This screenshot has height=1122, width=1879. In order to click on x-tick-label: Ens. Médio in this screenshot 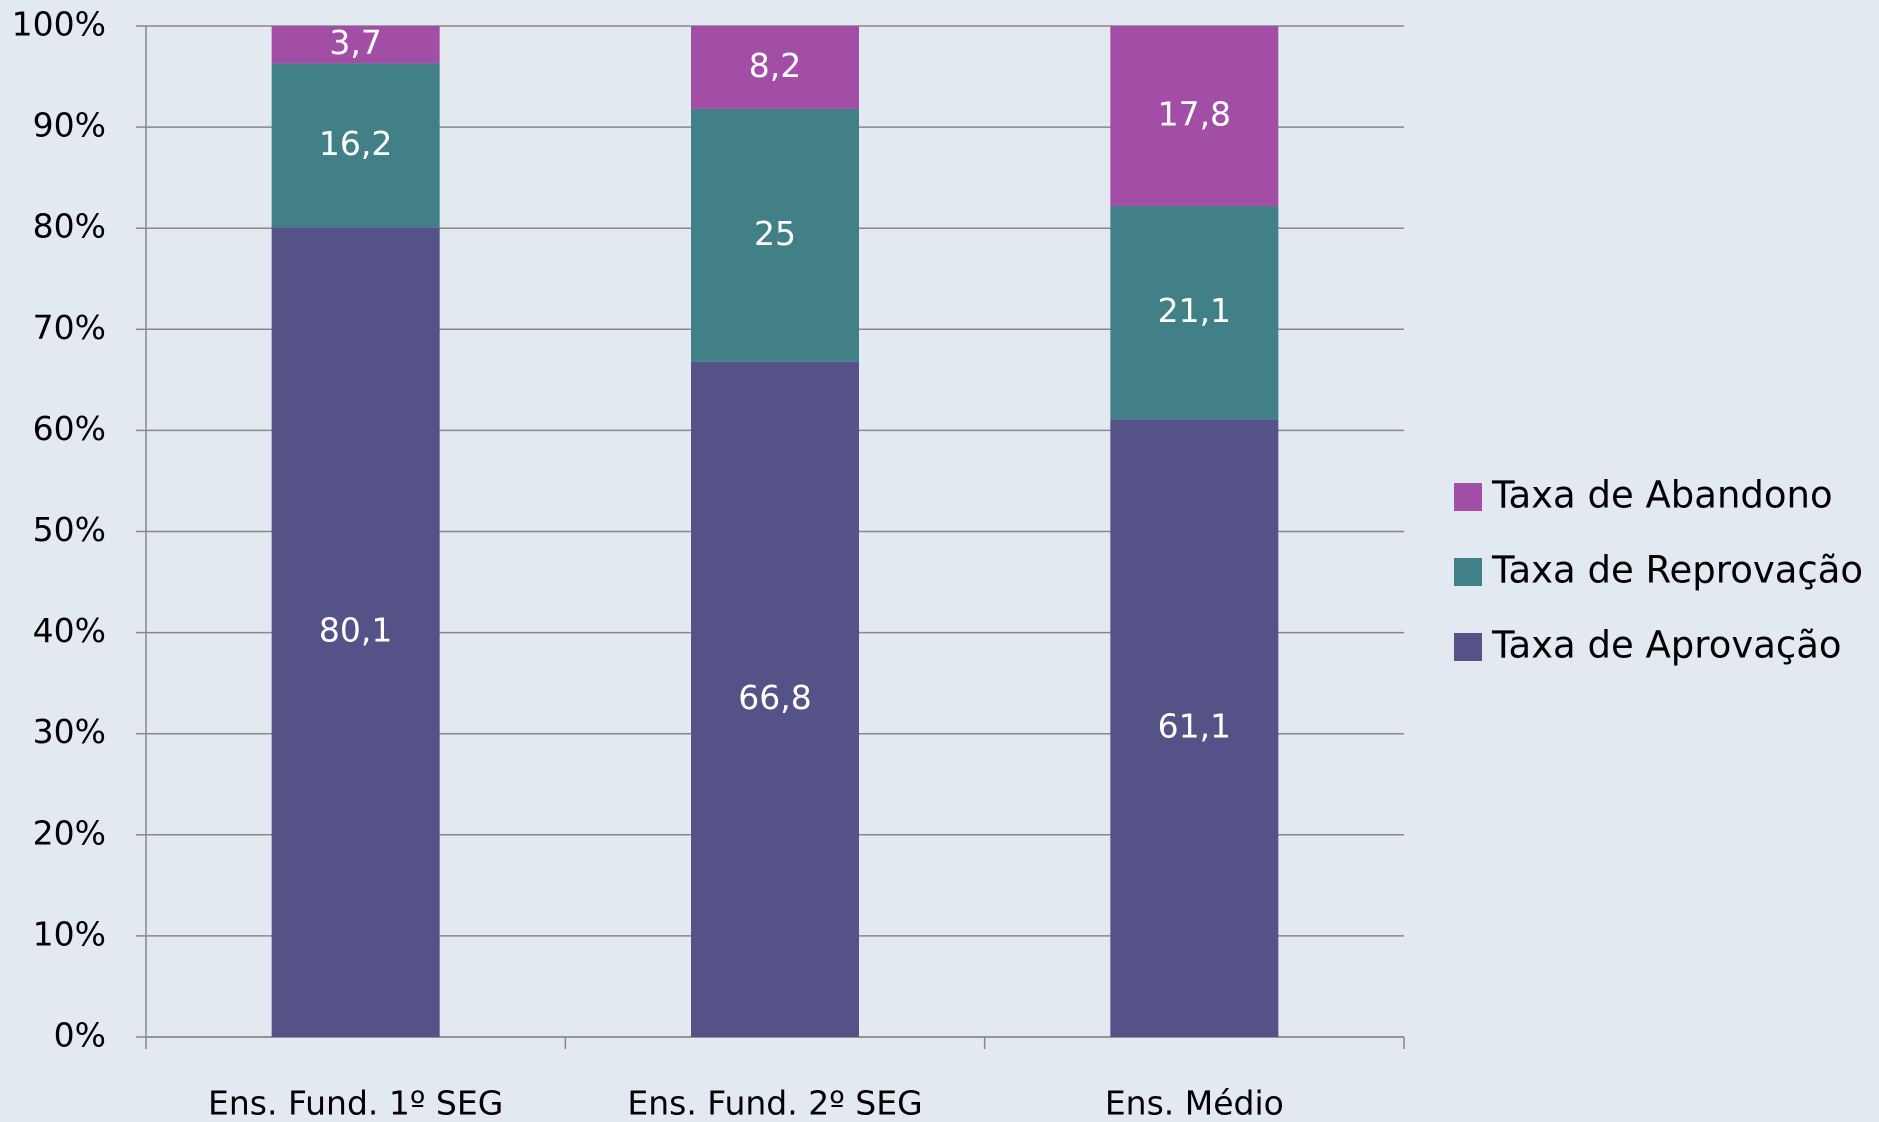, I will do `click(1194, 1103)`.